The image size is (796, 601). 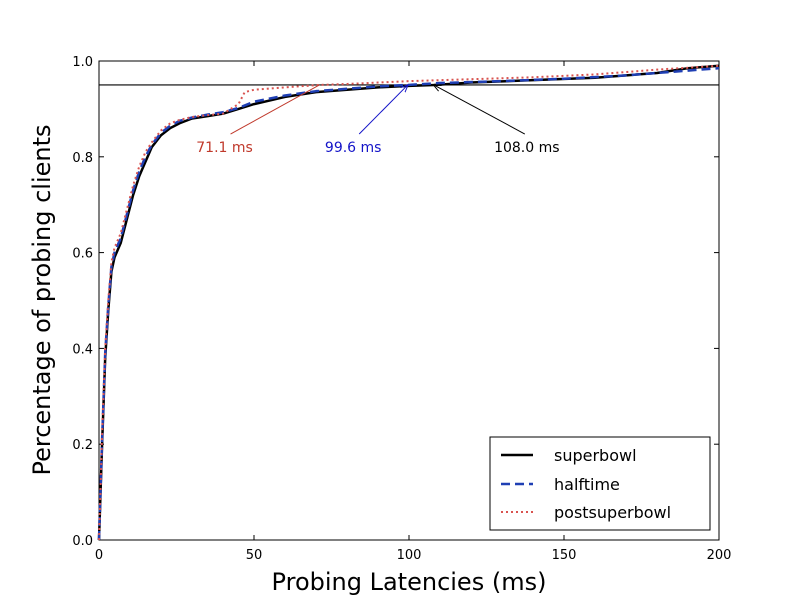 I want to click on y-tick-label: 1.0, so click(x=82, y=62).